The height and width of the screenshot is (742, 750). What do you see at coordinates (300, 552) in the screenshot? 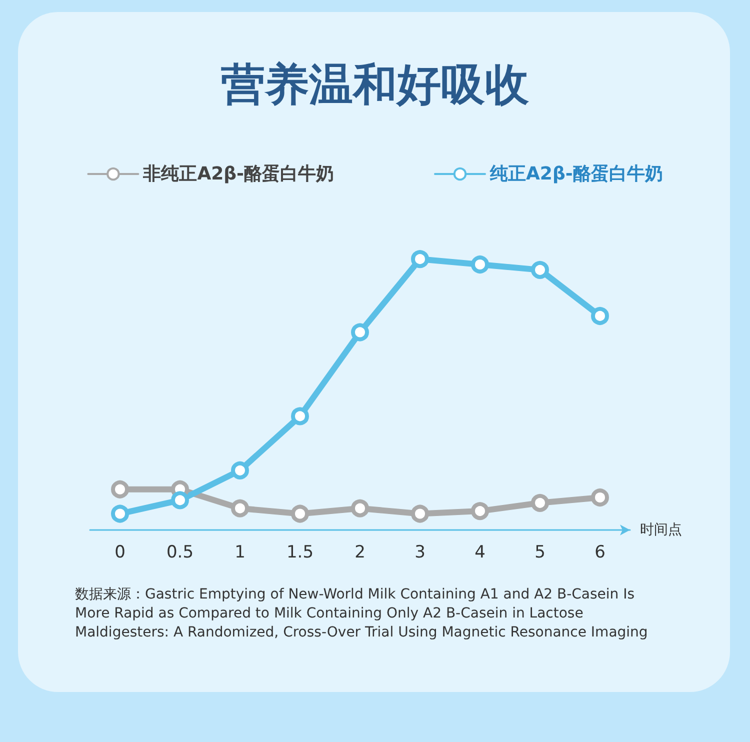
I see `x-tick-label: 1.5` at bounding box center [300, 552].